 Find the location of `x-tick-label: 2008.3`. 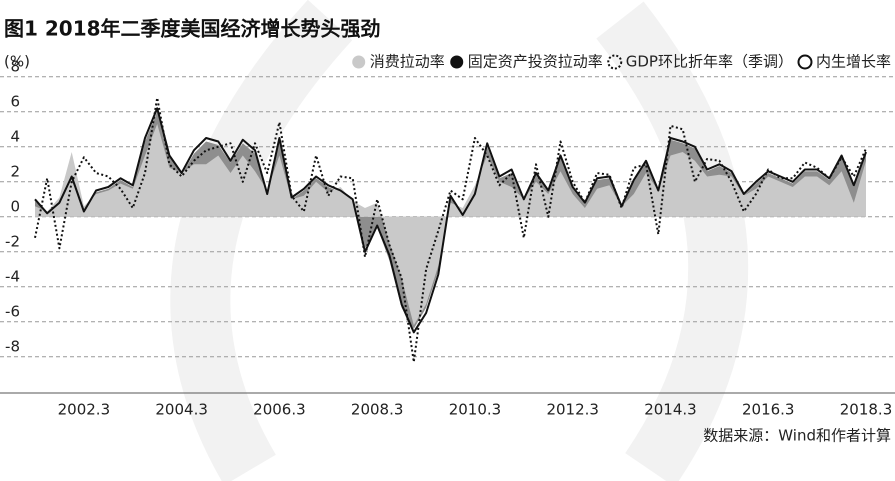

x-tick-label: 2008.3 is located at coordinates (377, 410).